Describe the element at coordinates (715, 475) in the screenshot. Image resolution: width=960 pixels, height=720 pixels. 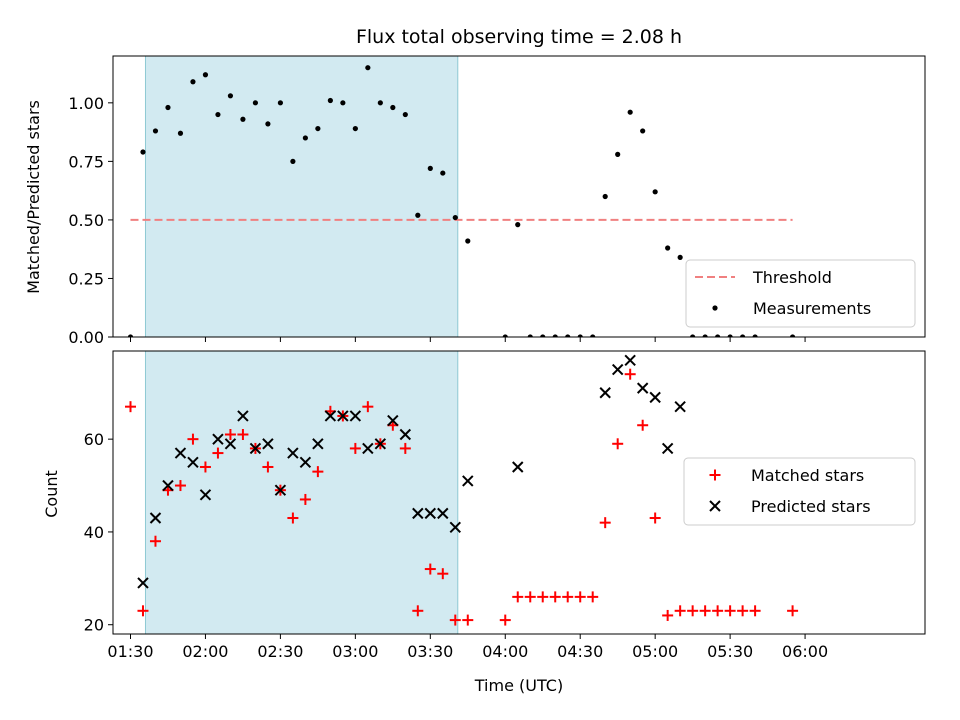
I see `legend-matched-swatch` at that location.